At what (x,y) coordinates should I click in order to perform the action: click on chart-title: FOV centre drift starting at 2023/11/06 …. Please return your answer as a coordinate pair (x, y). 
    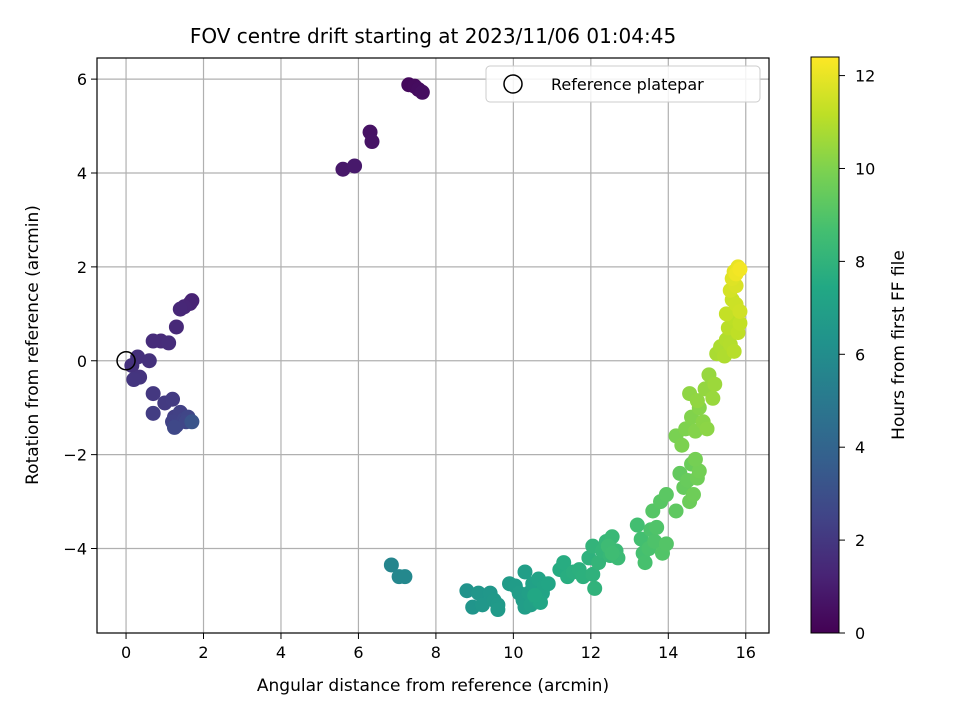
    Looking at the image, I should click on (433, 36).